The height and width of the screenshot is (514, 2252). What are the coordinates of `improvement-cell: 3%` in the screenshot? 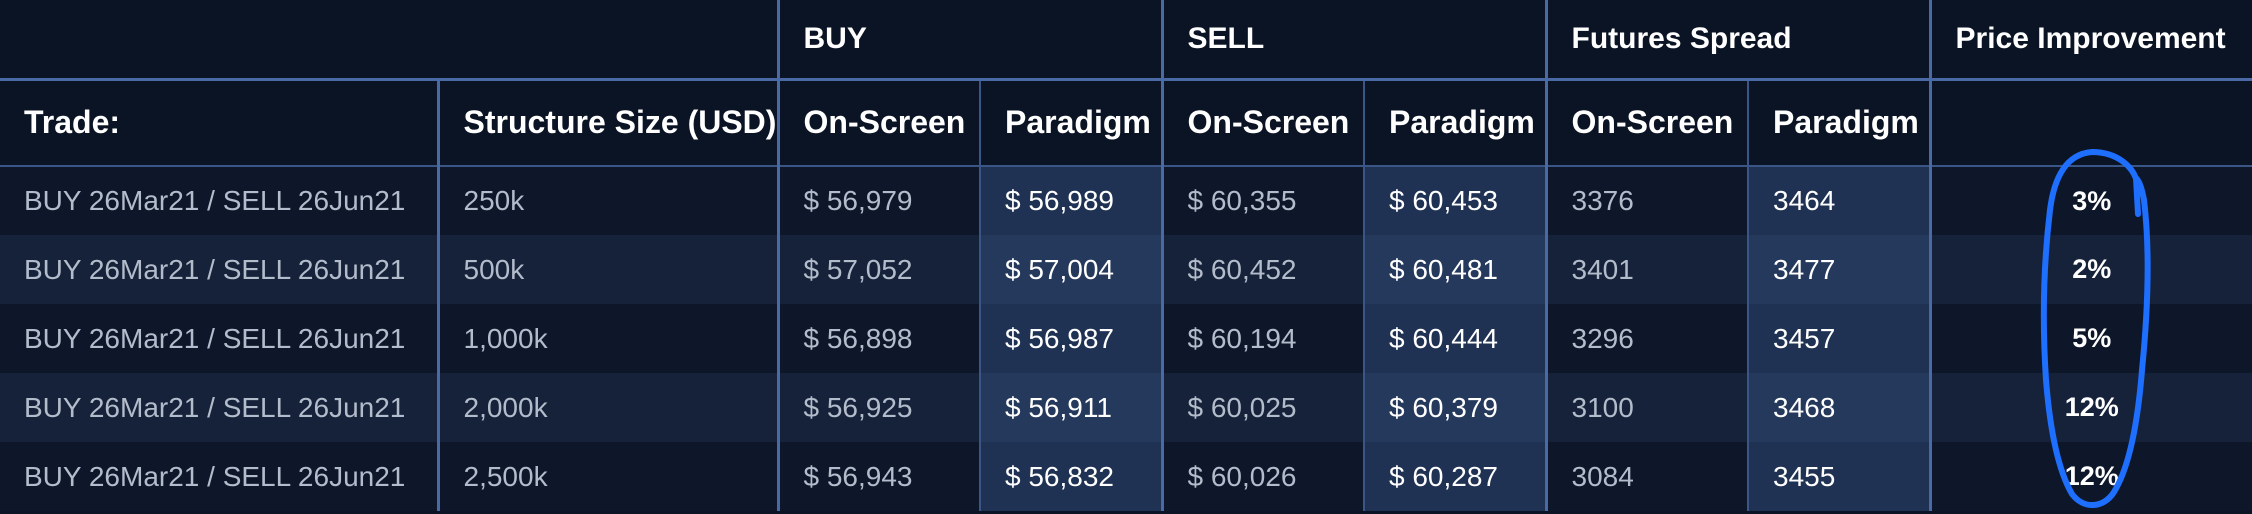 It's located at (2090, 200).